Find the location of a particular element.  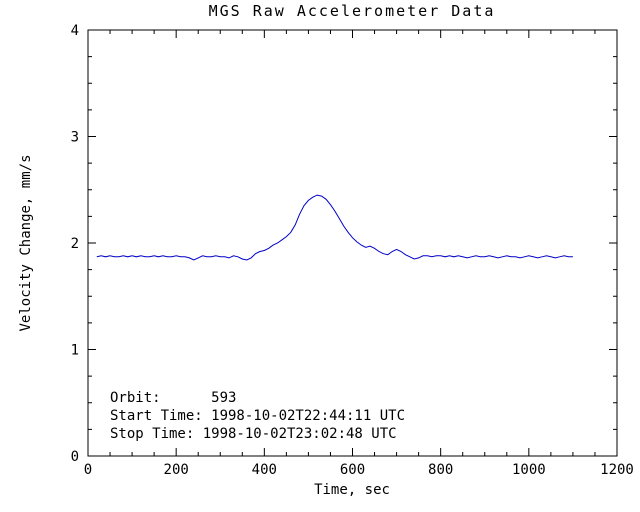

y-tick-label: 1 is located at coordinates (75, 351).